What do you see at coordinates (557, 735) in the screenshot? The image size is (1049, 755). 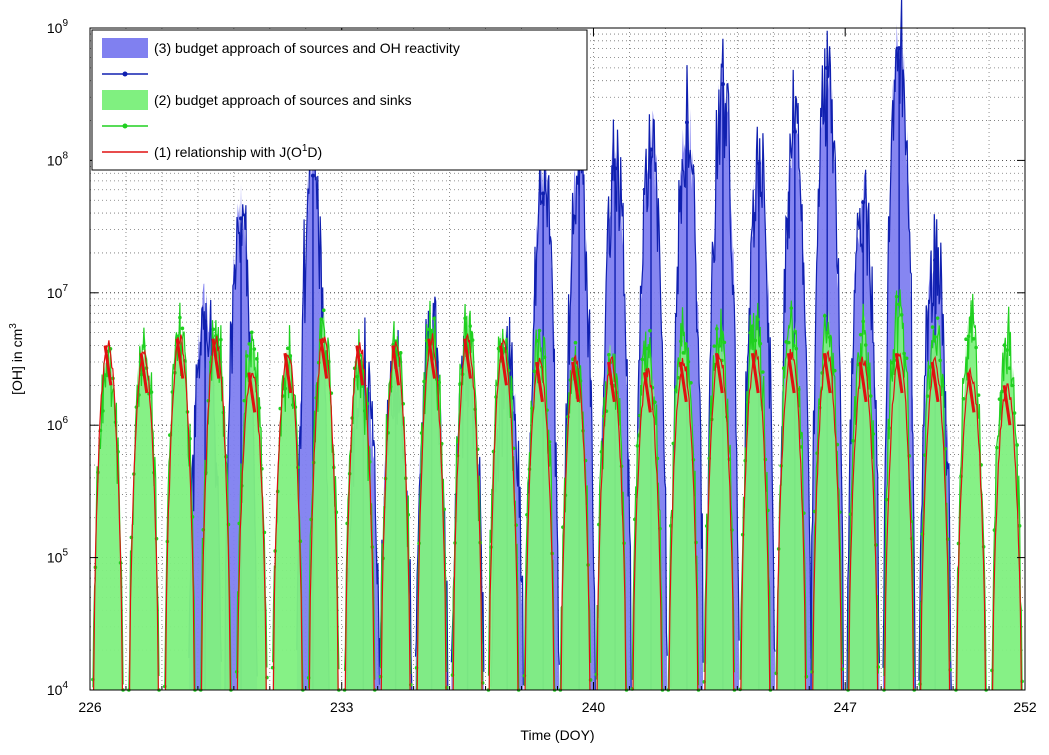 I see `x-axis-title: Time (DOY)` at bounding box center [557, 735].